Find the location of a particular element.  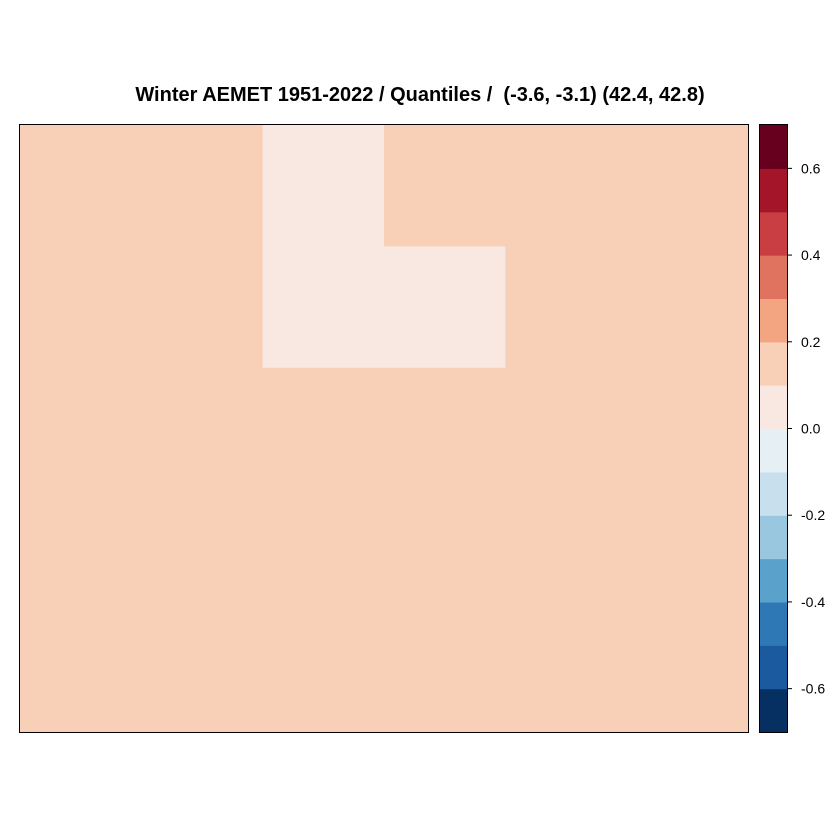

colorbar-tick-label: 0.6 is located at coordinates (811, 168).